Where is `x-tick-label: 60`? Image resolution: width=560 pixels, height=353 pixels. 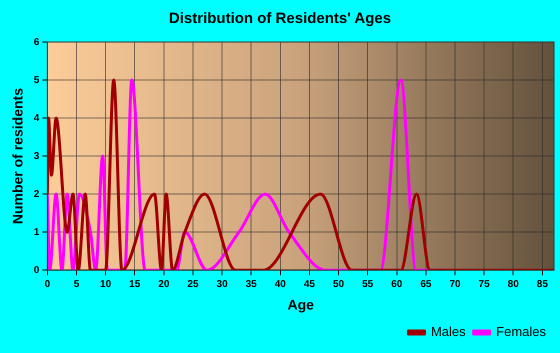 x-tick-label: 60 is located at coordinates (397, 284).